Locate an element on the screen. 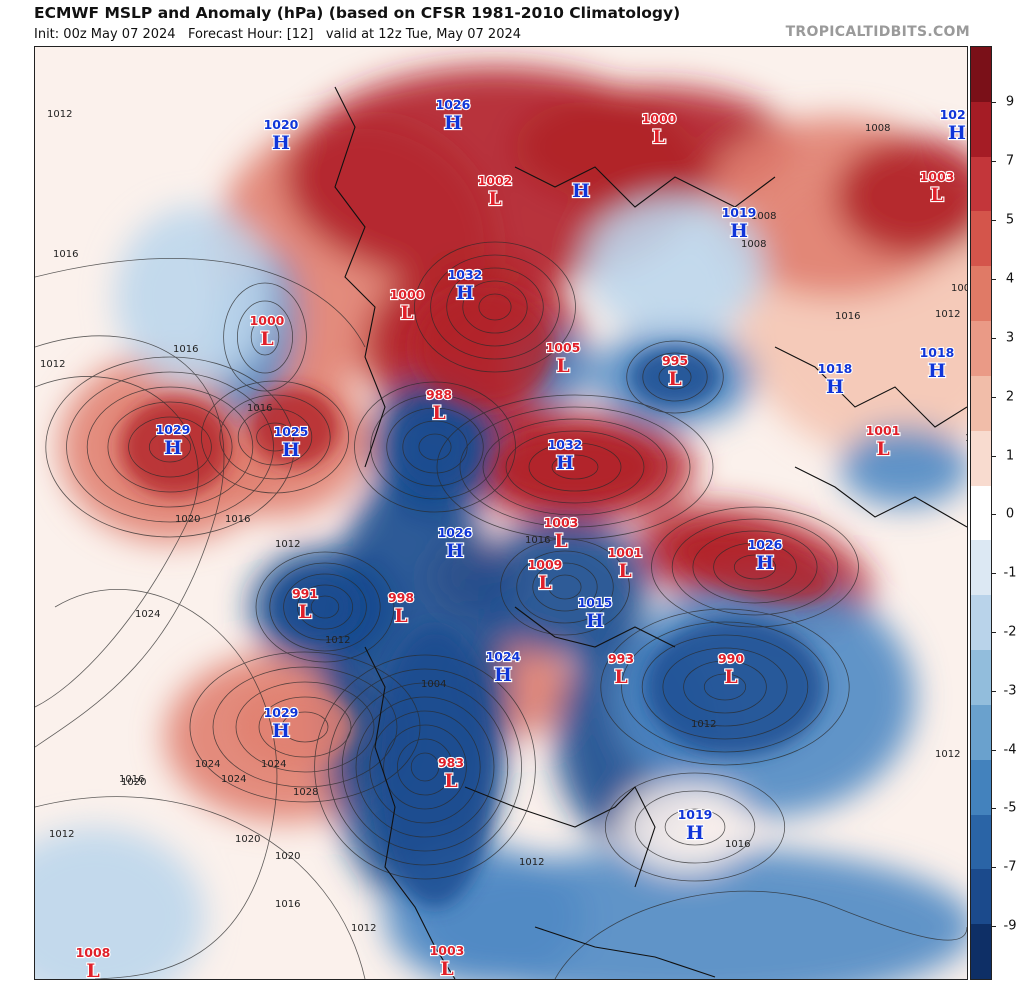  colorbar-tick-label: -3 is located at coordinates (1010, 691).